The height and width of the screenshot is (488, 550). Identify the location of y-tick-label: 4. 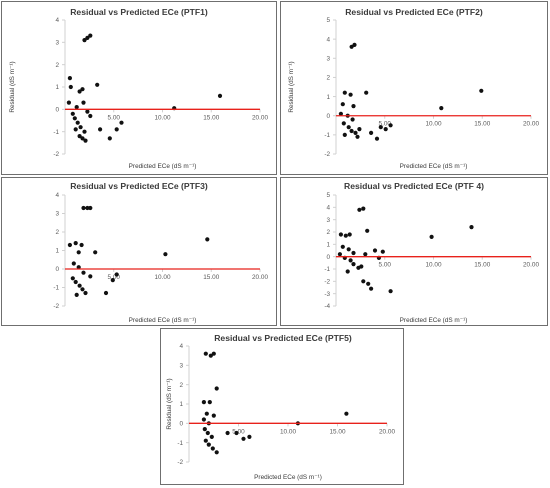
(328, 208).